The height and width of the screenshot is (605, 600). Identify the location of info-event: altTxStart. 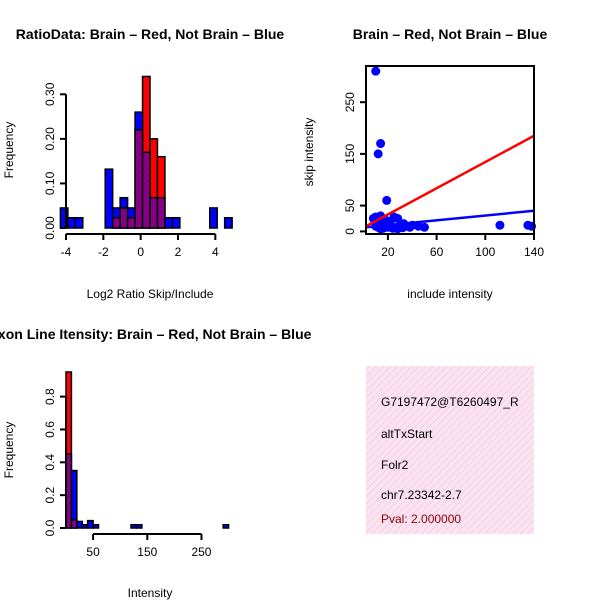
(407, 434).